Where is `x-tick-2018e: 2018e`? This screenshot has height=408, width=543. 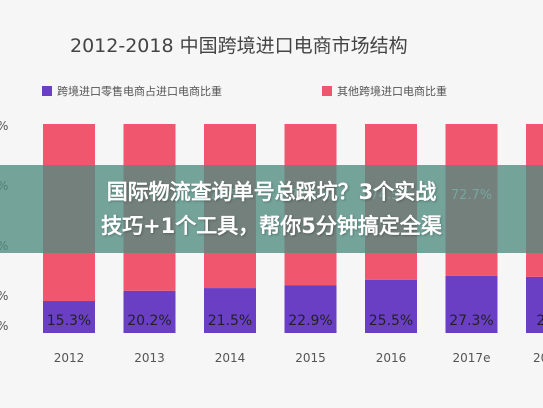
x-tick-2018e: 2018e is located at coordinates (538, 358).